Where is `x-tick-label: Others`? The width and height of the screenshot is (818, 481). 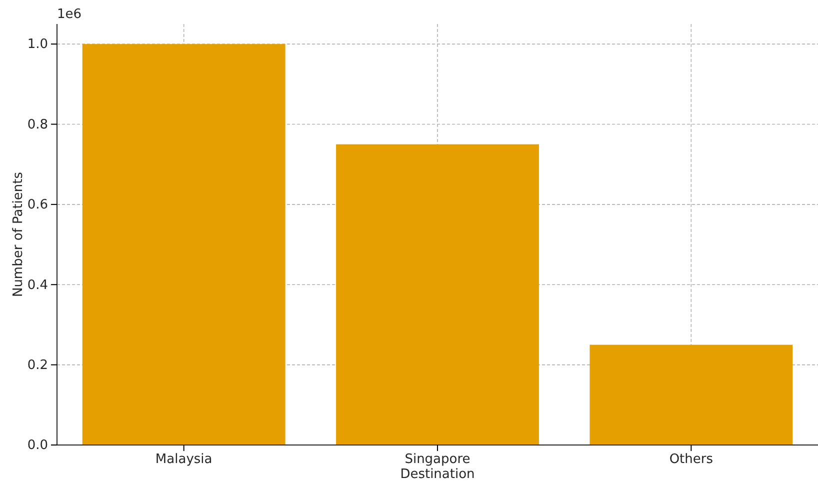
x-tick-label: Others is located at coordinates (691, 460).